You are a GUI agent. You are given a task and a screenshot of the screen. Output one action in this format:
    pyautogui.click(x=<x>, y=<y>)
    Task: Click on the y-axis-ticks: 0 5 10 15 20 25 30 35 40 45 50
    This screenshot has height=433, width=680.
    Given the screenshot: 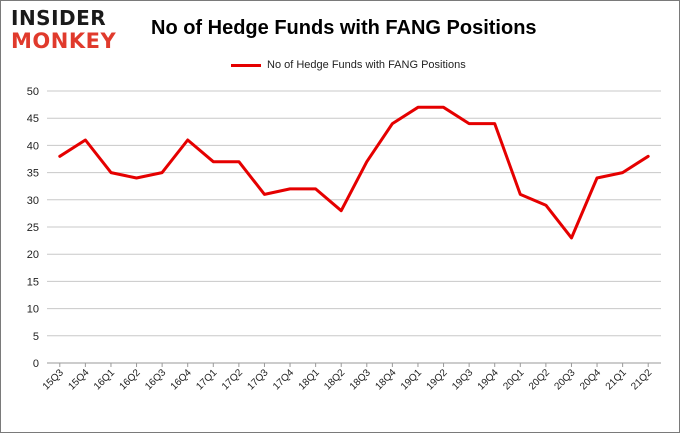 What is the action you would take?
    pyautogui.click(x=33, y=228)
    